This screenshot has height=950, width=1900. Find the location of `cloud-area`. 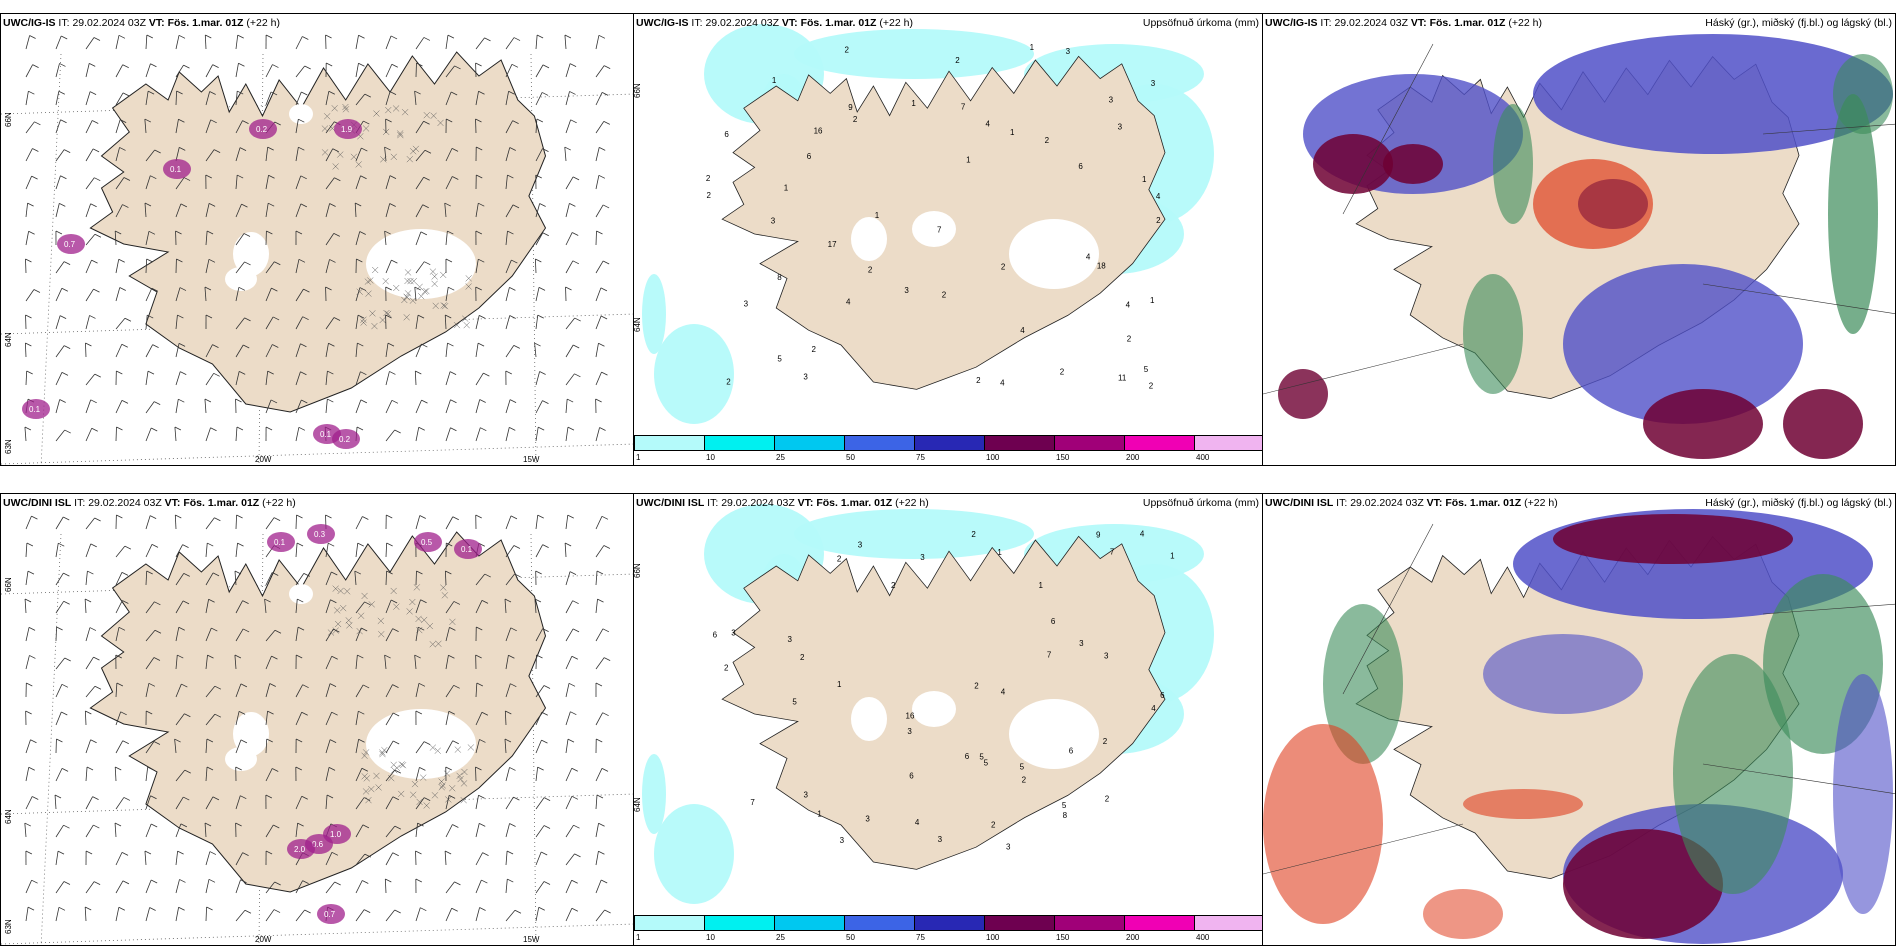

cloud-area is located at coordinates (1863, 94).